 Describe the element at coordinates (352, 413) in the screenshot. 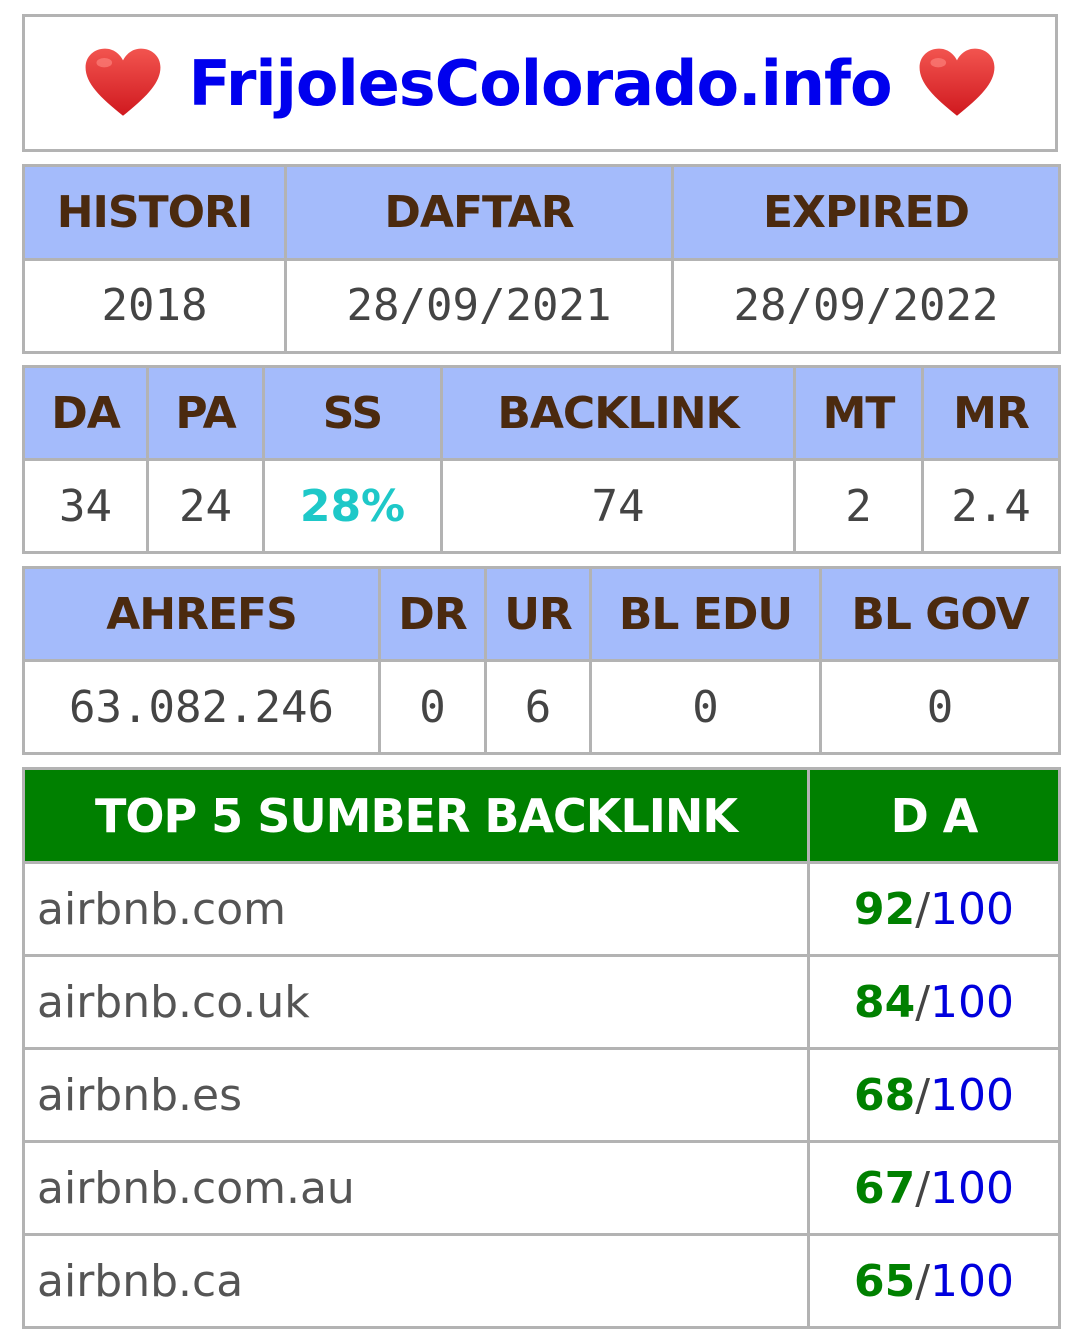

I see `header-ss: SS` at that location.